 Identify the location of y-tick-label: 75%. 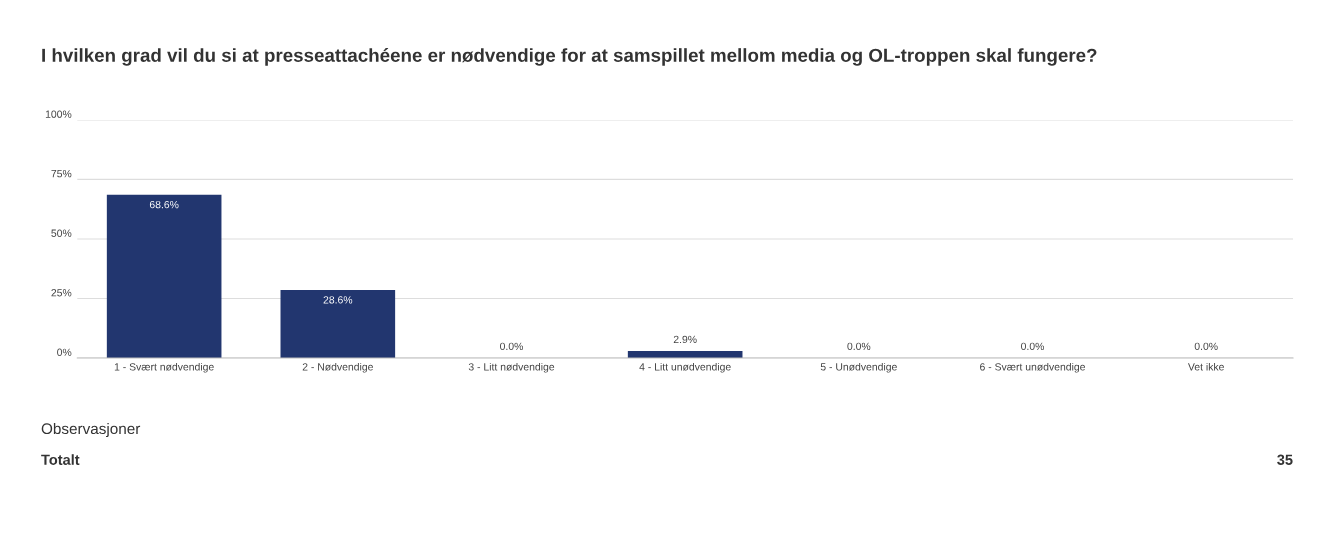
(61, 174).